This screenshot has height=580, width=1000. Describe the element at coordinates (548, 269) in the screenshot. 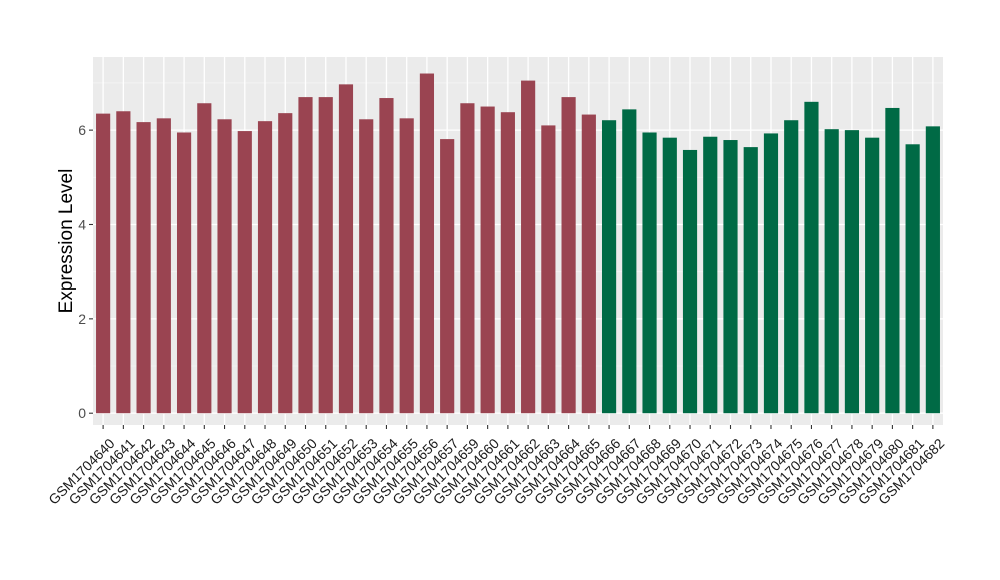

I see `bar-GSM1704663` at that location.